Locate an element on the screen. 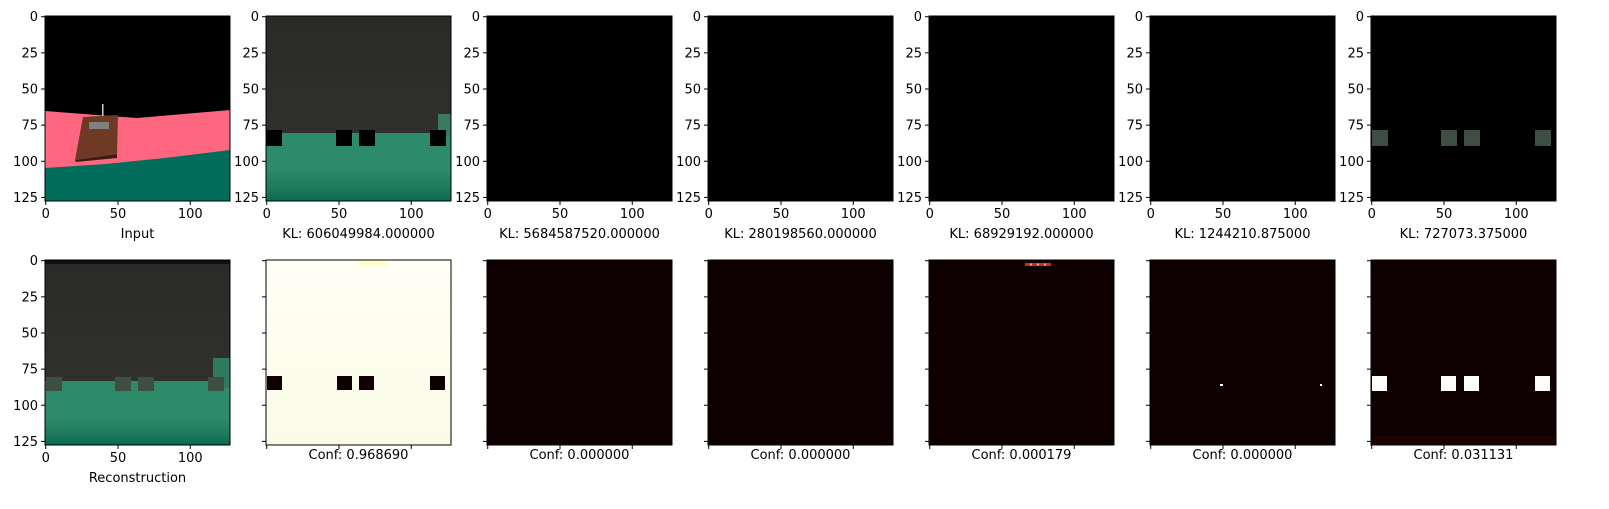 Image resolution: width=1609 pixels, height=509 pixels. conf-4-image is located at coordinates (1021, 352).